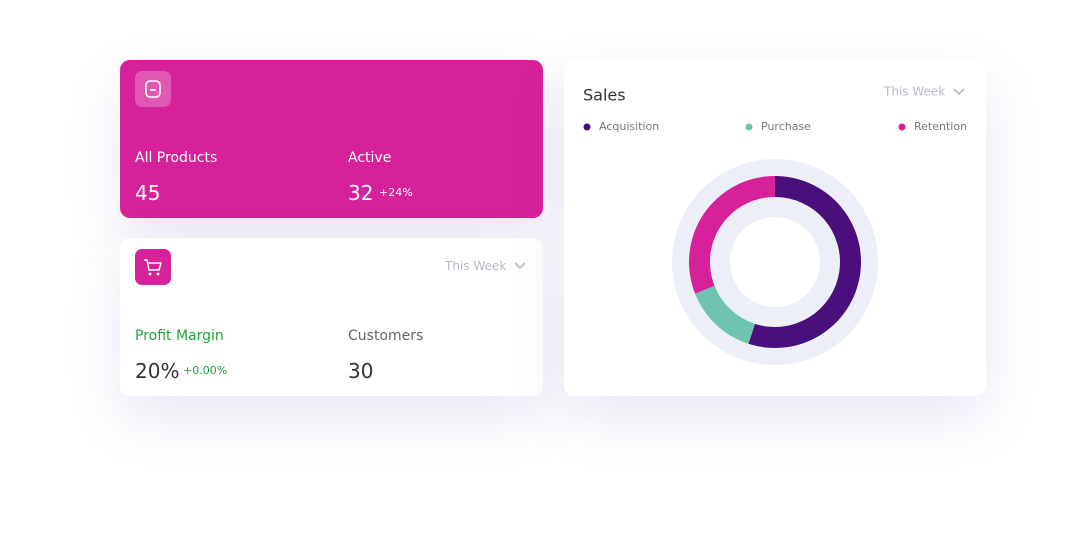  Describe the element at coordinates (940, 126) in the screenshot. I see `legend-label: Retention` at that location.